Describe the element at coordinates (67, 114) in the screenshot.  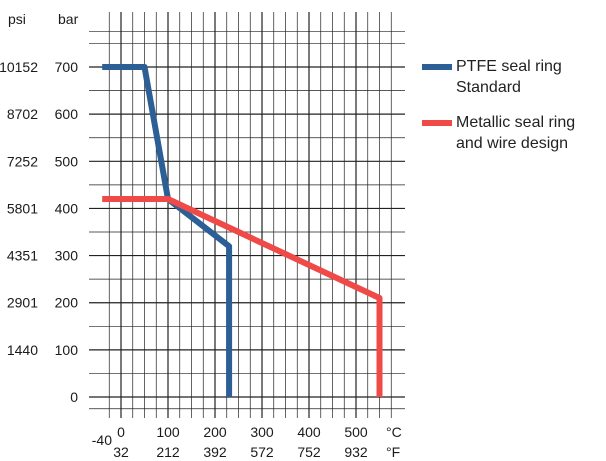
I see `y-tick-label-bar: 600` at that location.